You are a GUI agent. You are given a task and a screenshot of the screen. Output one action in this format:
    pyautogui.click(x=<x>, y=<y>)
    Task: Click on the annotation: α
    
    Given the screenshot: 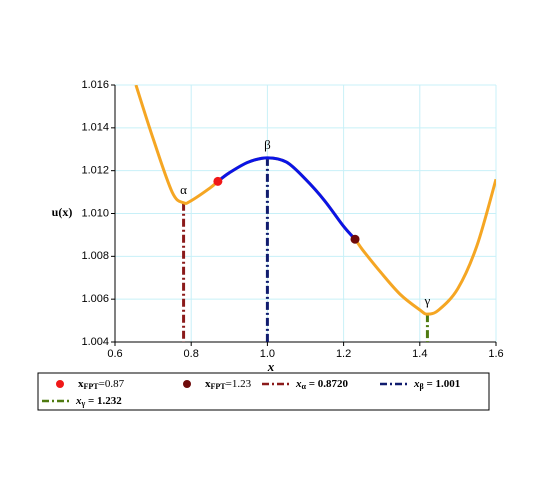 What is the action you would take?
    pyautogui.click(x=183, y=189)
    